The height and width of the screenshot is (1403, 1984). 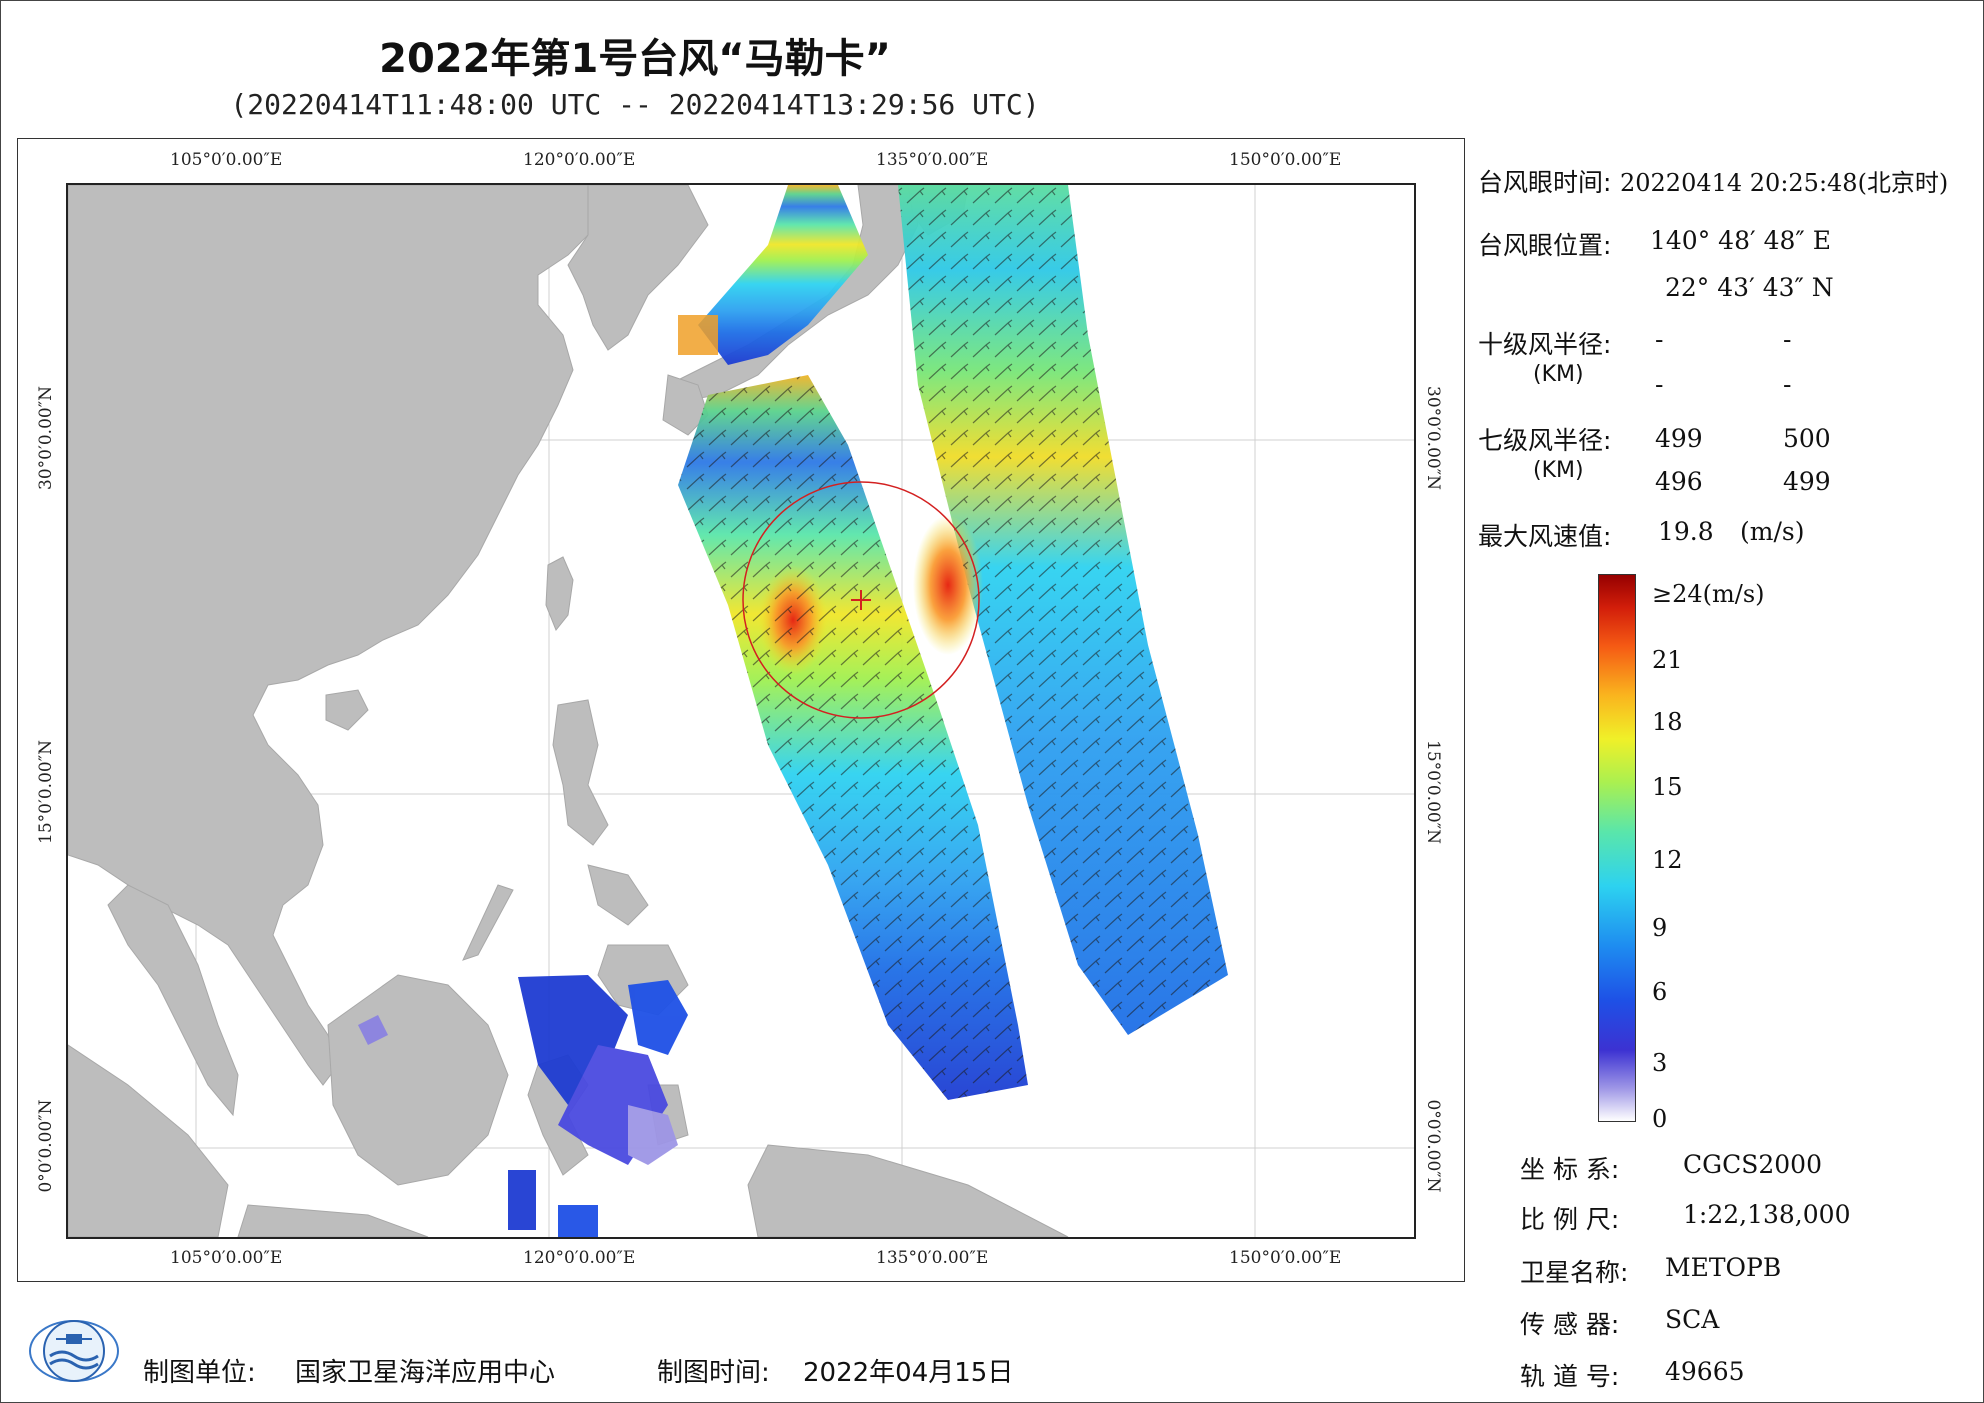 I want to click on sensor-value: SCA, so click(x=1692, y=1319).